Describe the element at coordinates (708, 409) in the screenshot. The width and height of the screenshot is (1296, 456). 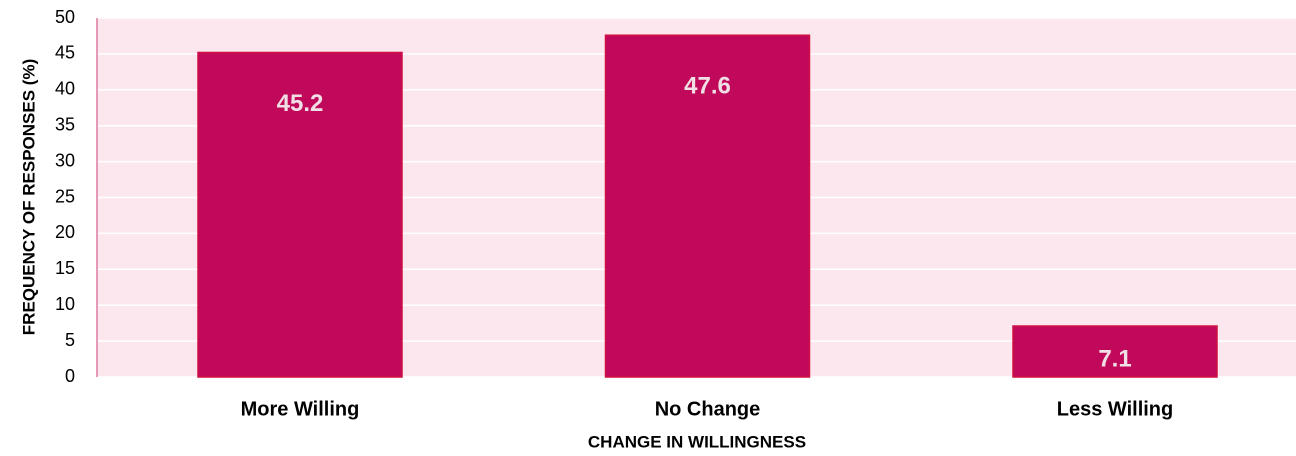
I see `x-tick-label: No Change` at that location.